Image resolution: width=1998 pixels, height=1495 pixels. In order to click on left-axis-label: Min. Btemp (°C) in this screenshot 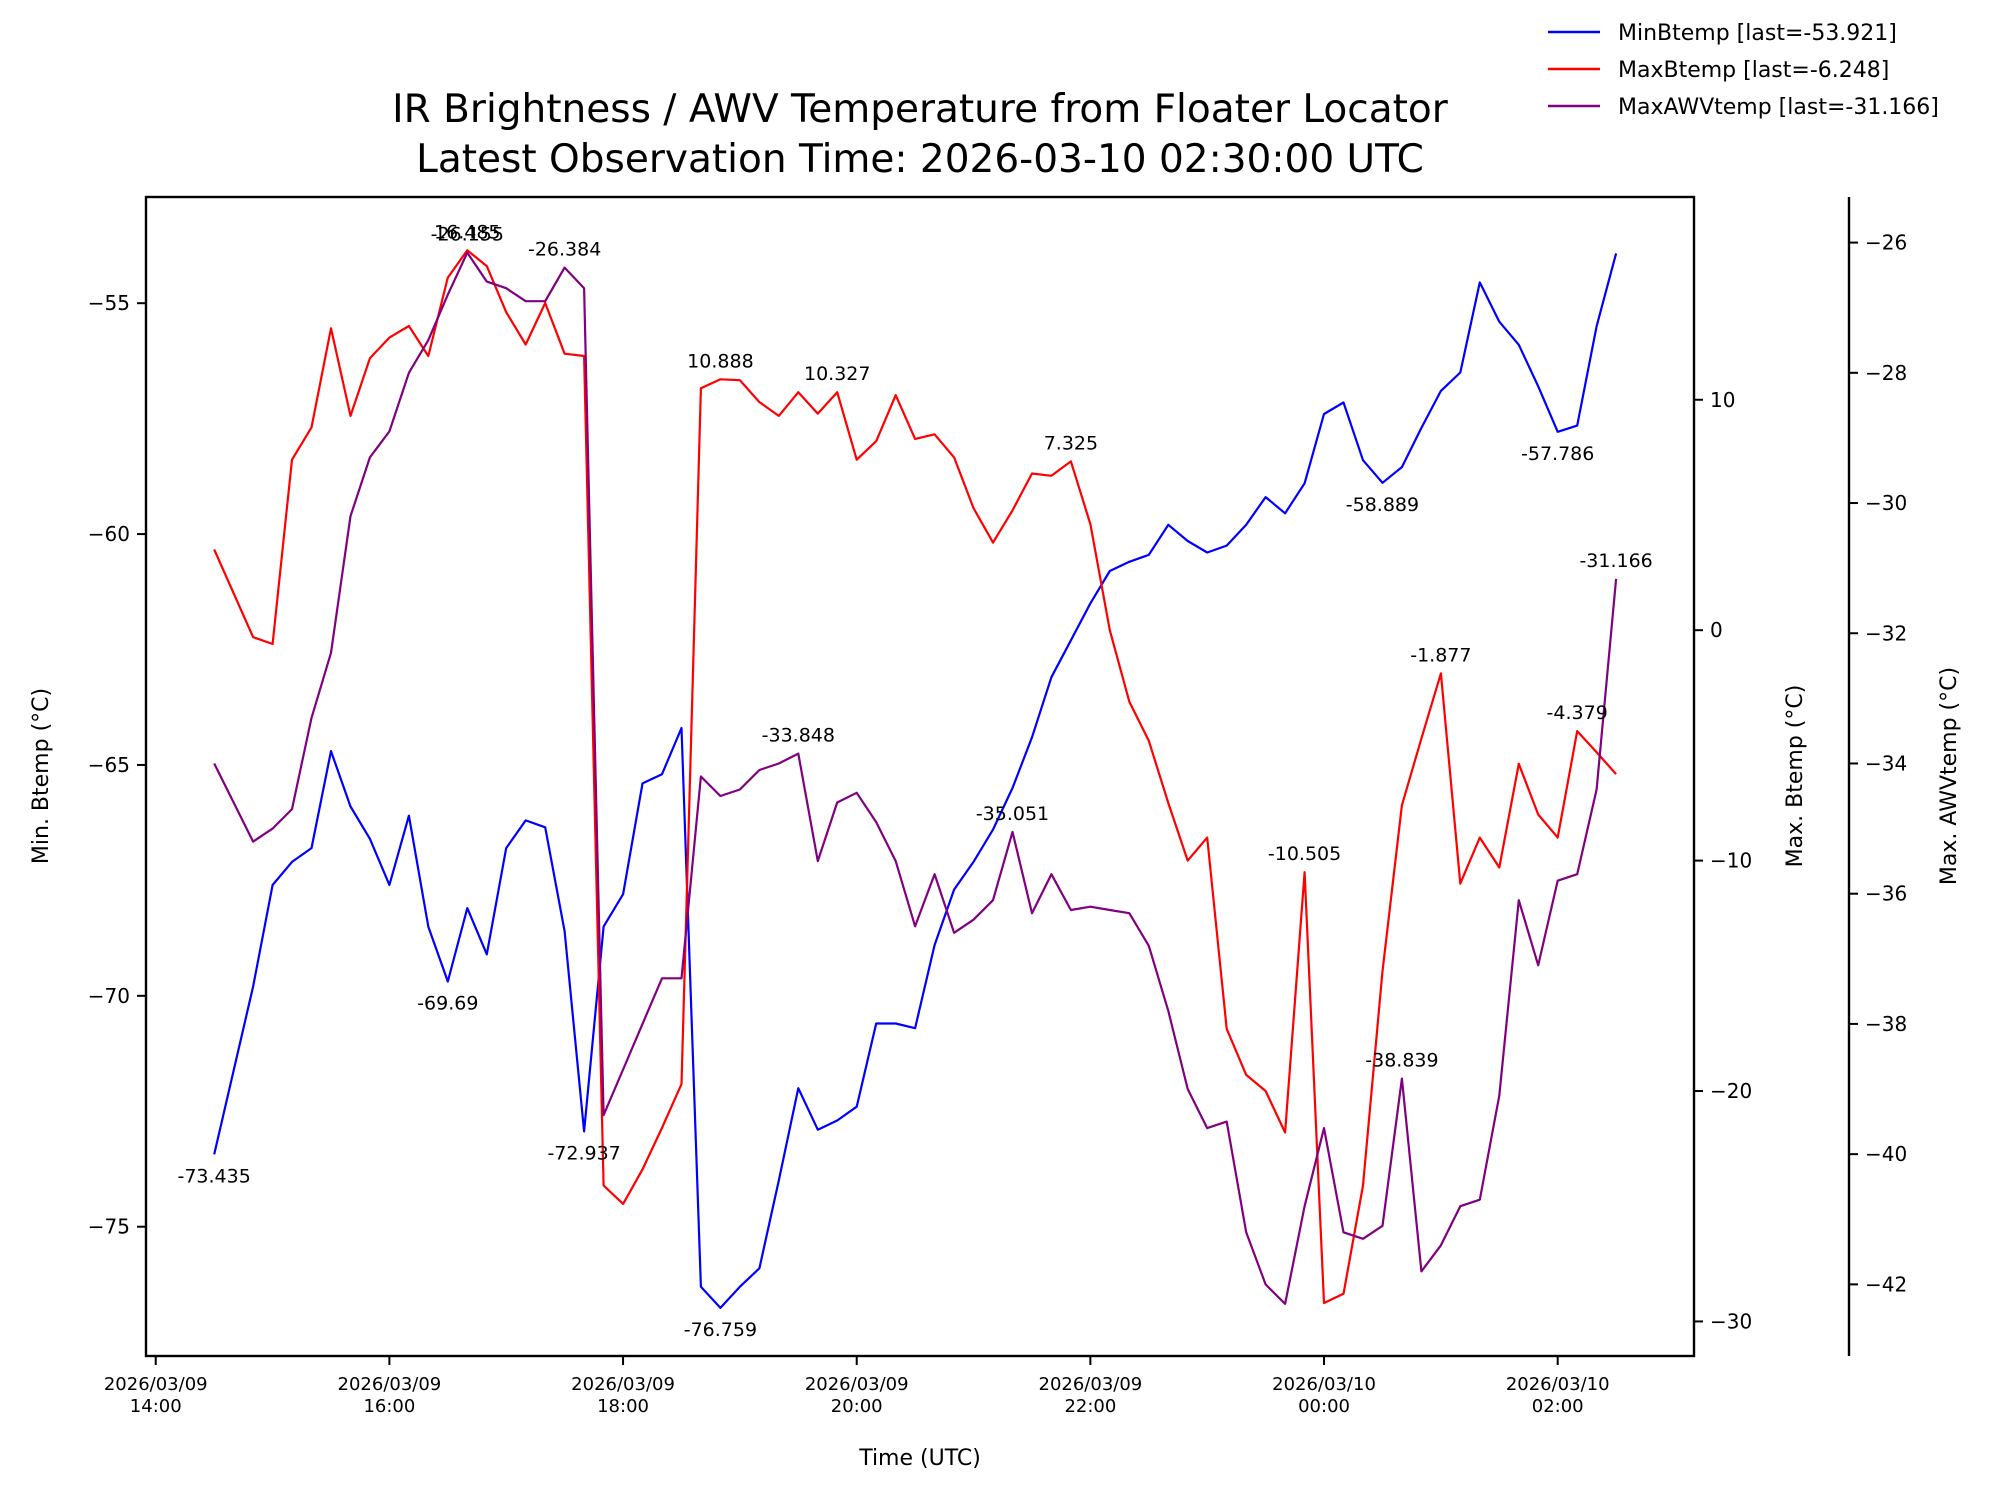, I will do `click(41, 776)`.